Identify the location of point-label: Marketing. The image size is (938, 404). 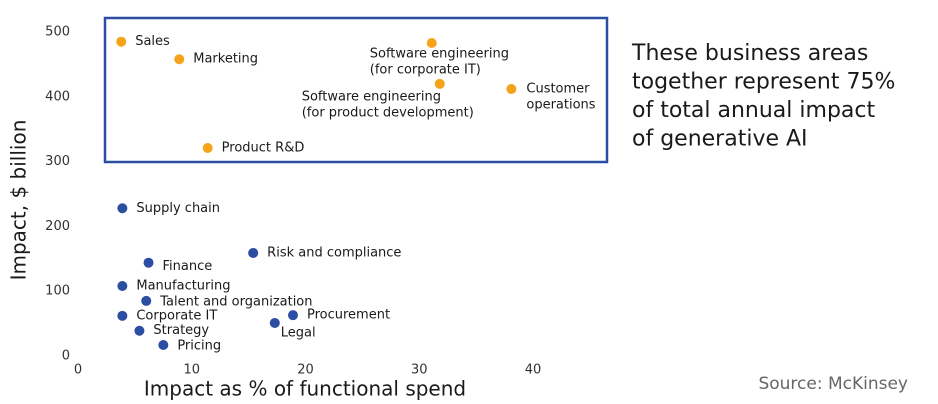
(225, 59).